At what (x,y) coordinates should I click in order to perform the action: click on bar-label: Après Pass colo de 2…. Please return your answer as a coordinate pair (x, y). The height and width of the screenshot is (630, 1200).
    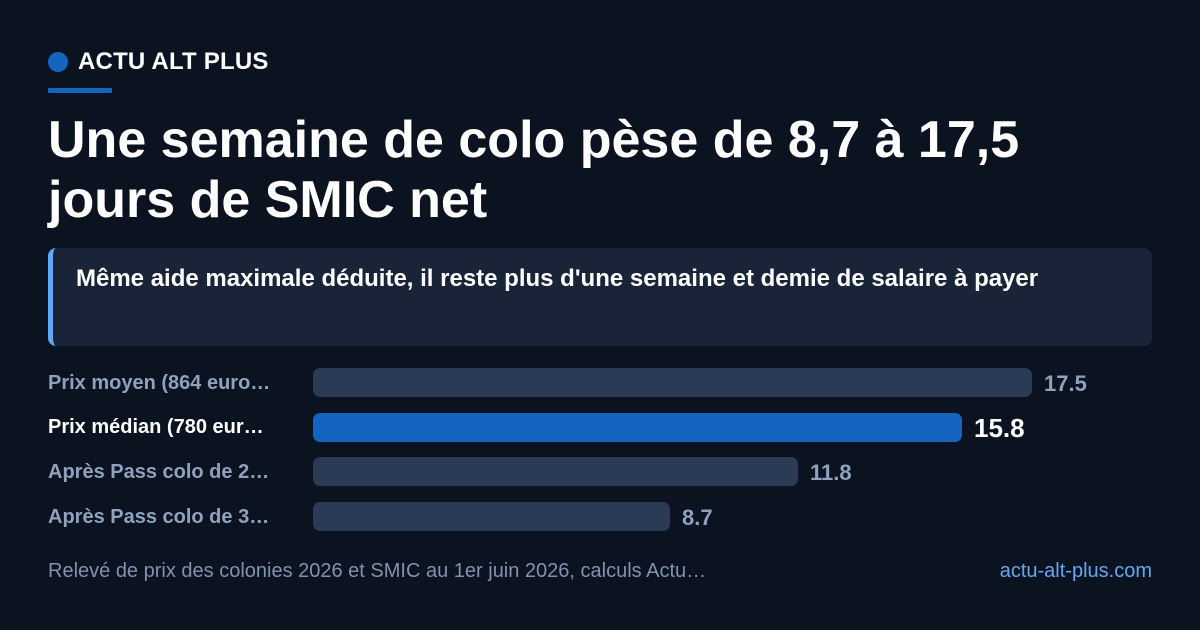
    Looking at the image, I should click on (159, 471).